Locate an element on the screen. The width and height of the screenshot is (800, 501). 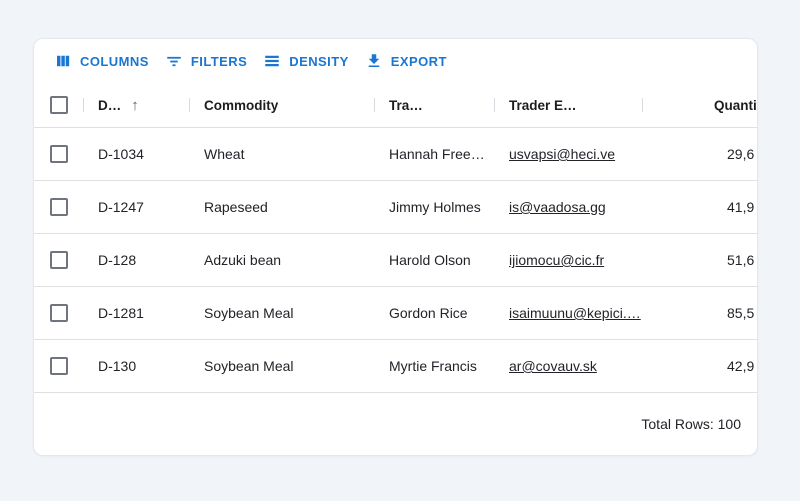
columns-button: COLUMNS is located at coordinates (101, 61).